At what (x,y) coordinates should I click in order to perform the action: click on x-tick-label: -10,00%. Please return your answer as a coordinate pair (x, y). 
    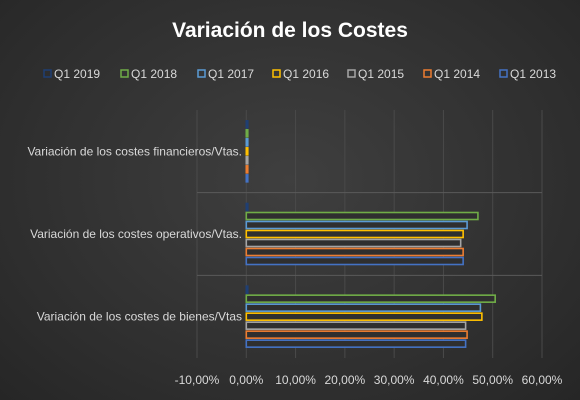
    Looking at the image, I should click on (197, 380).